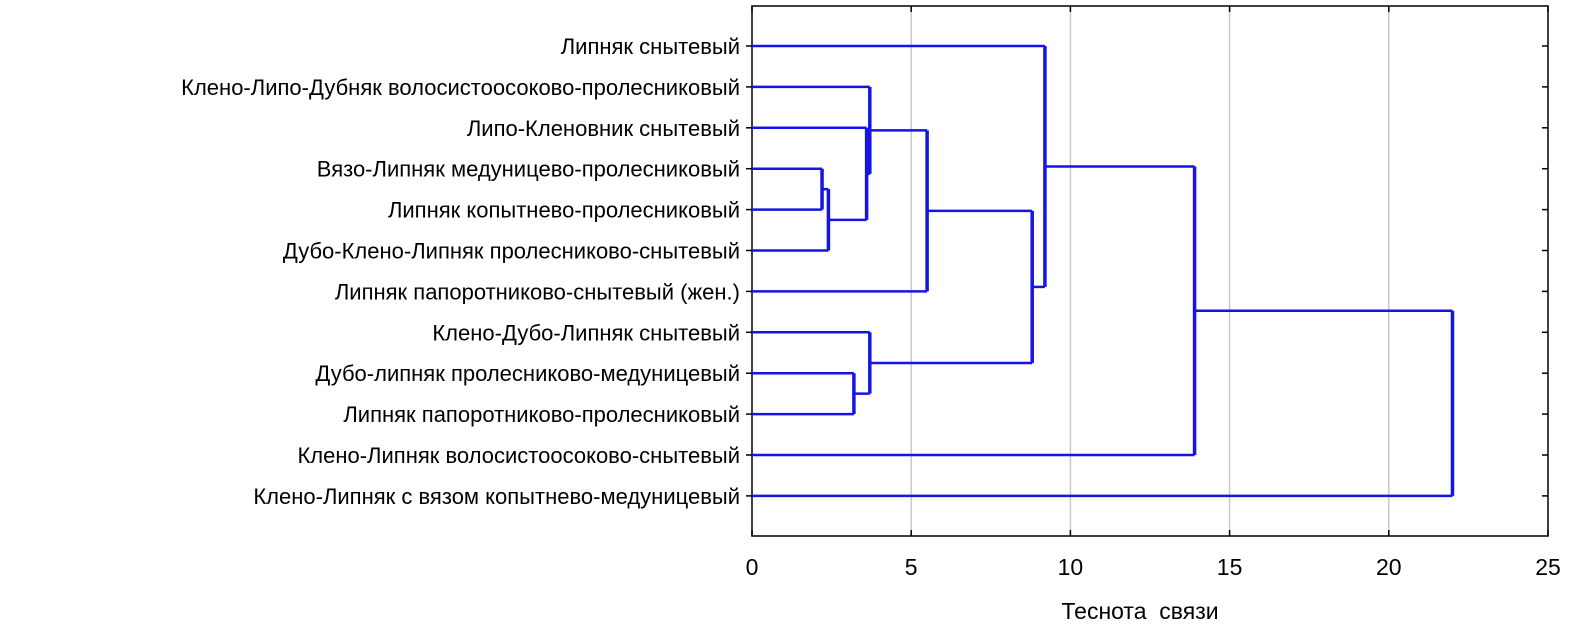  What do you see at coordinates (752, 567) in the screenshot?
I see `x-tick-label: 0` at bounding box center [752, 567].